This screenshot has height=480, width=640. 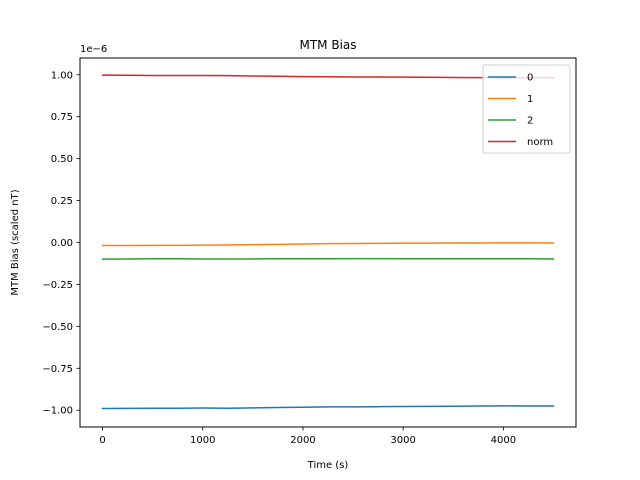 What do you see at coordinates (93, 49) in the screenshot?
I see `y-offset-label: 1e−6` at bounding box center [93, 49].